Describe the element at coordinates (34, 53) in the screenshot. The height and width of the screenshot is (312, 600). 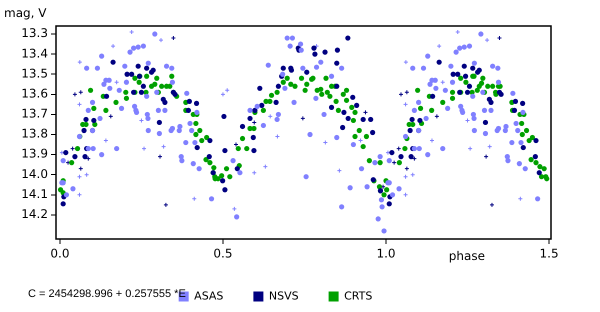
I see `y-tick-label: 13.4` at that location.